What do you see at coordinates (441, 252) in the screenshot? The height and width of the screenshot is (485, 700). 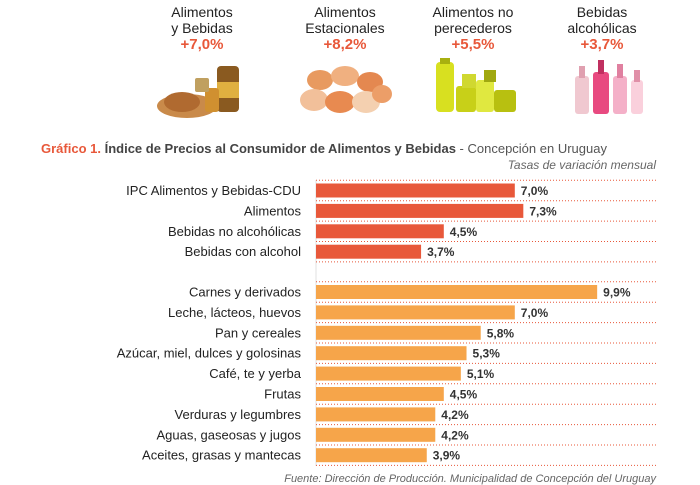 I see `data-label: 3,7%` at bounding box center [441, 252].